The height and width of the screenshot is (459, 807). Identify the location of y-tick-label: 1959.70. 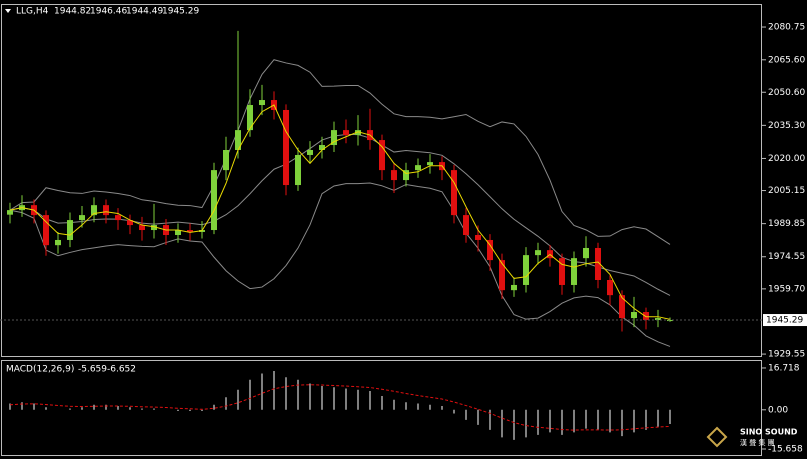
(786, 289).